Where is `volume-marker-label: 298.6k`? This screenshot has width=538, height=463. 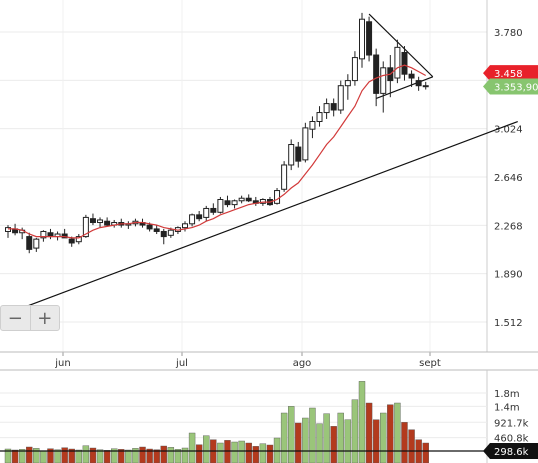 volume-marker-label: 298.6k is located at coordinates (511, 452).